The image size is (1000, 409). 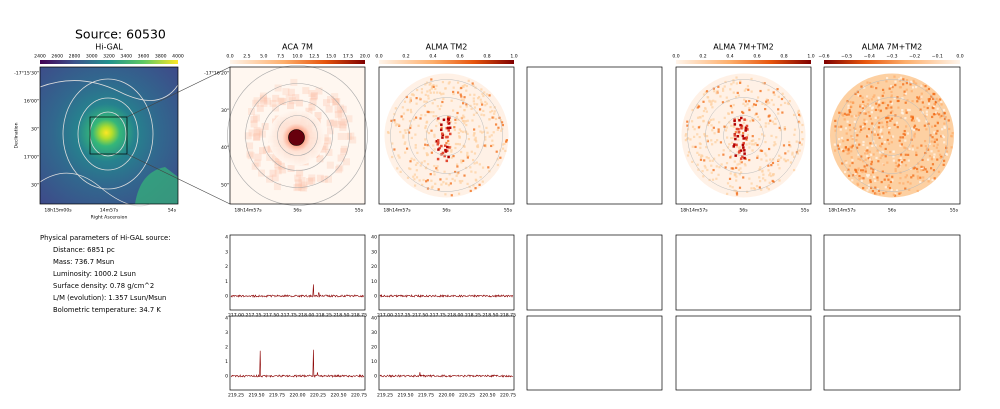 I want to click on colorbar-tick: 0.4, so click(x=729, y=57).